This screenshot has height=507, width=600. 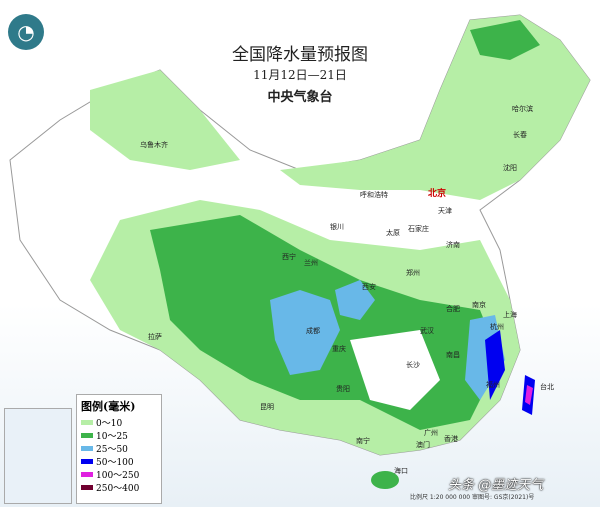 What do you see at coordinates (510, 168) in the screenshot?
I see `city-label: 沈阳` at bounding box center [510, 168].